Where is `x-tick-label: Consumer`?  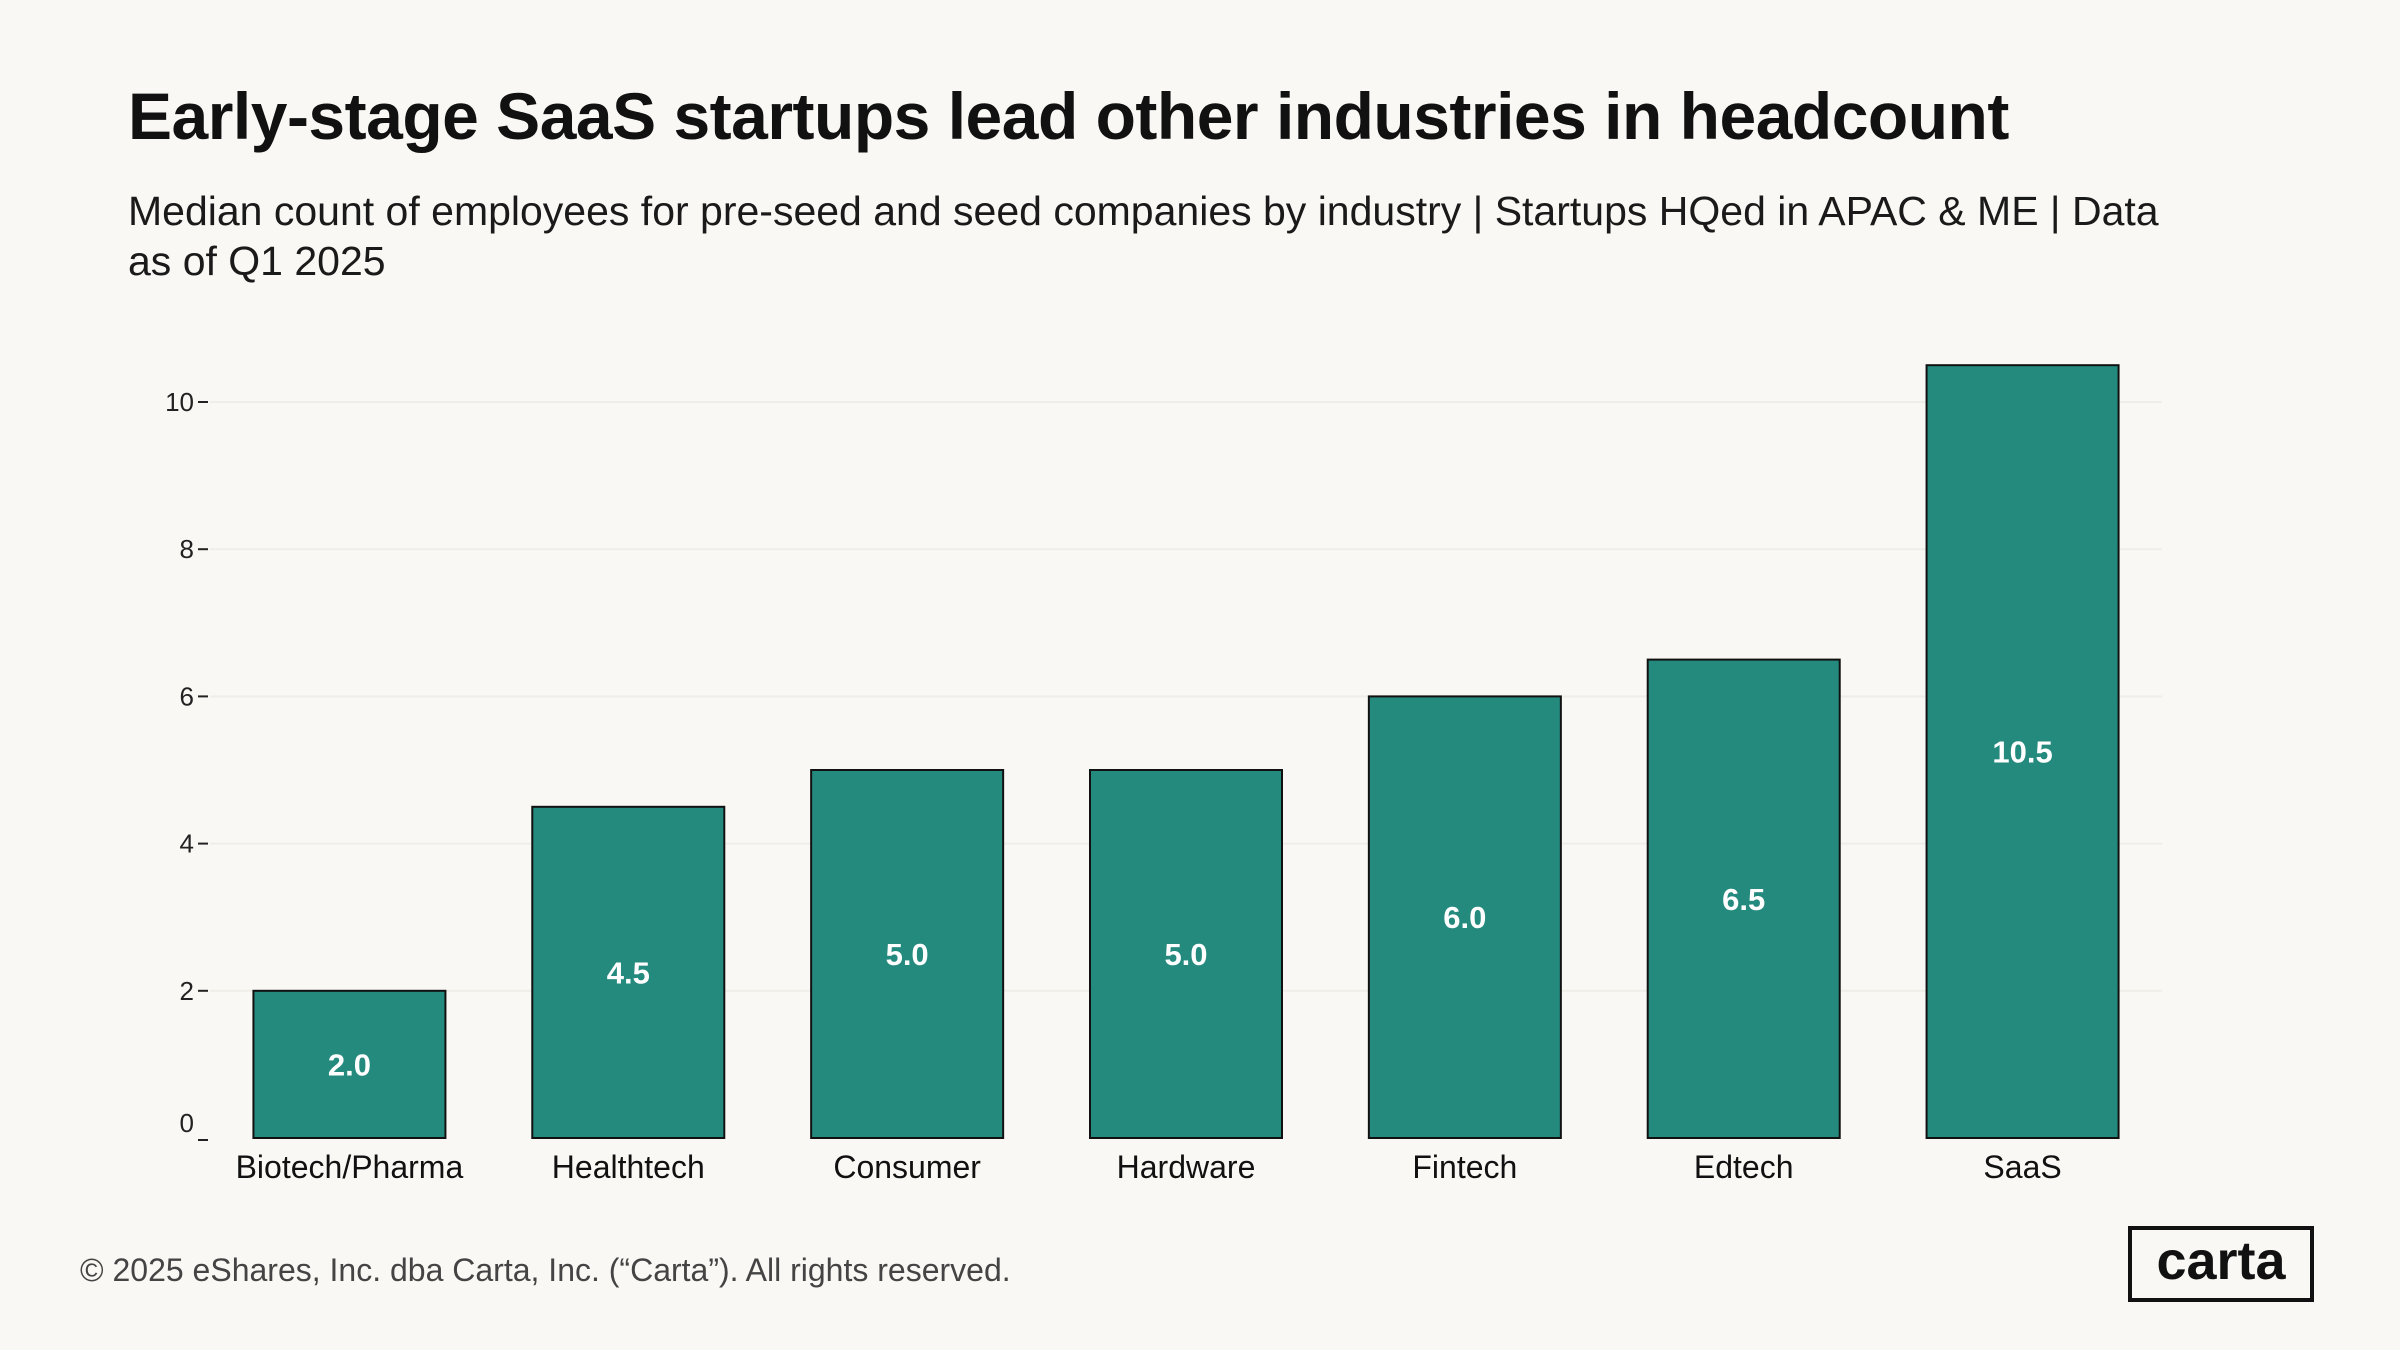 x-tick-label: Consumer is located at coordinates (907, 1167).